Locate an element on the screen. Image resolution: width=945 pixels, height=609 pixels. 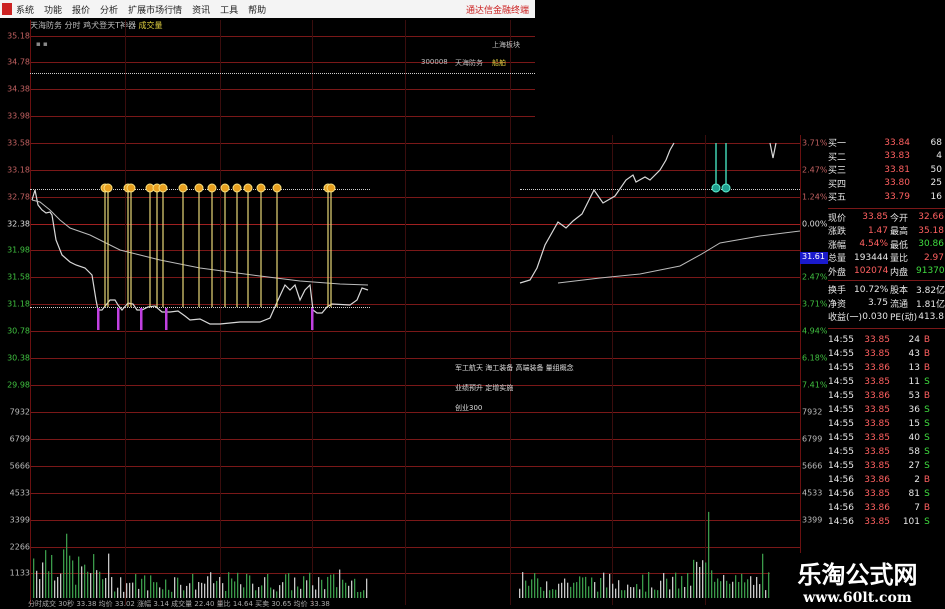
tab-volume: 成交量 is located at coordinates (150, 25).